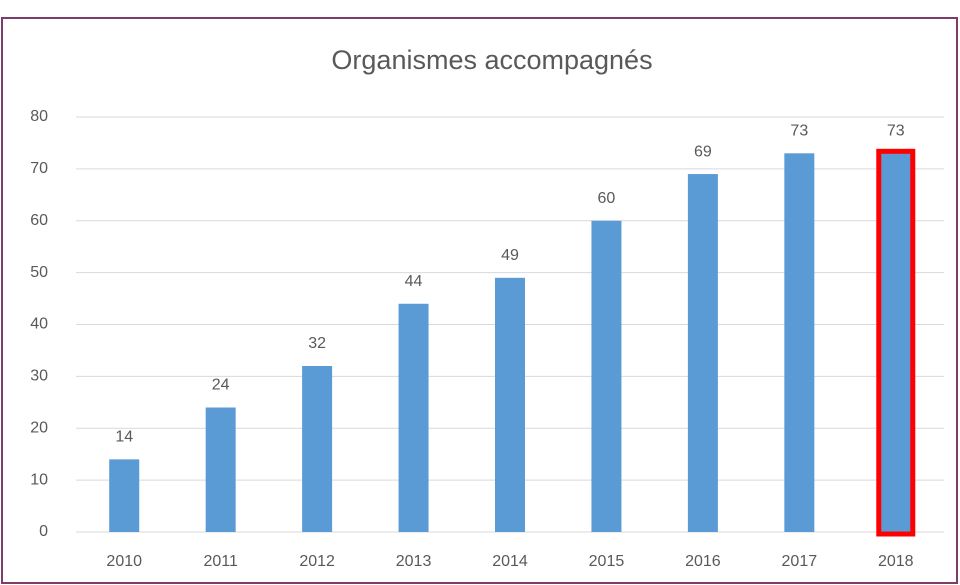  I want to click on data-label: 24, so click(221, 385).